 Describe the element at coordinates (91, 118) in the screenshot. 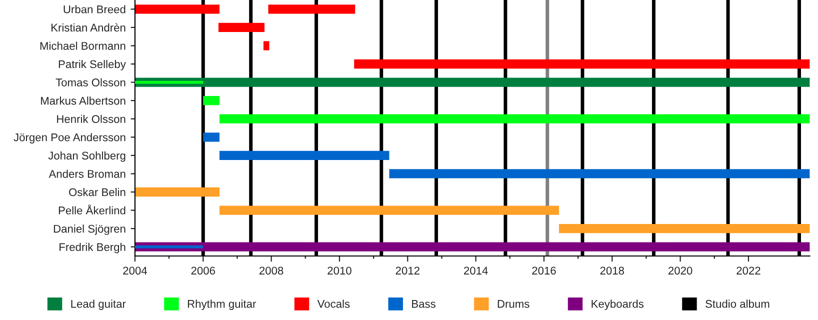

I see `y-tick-label: Henrik Olsson` at that location.